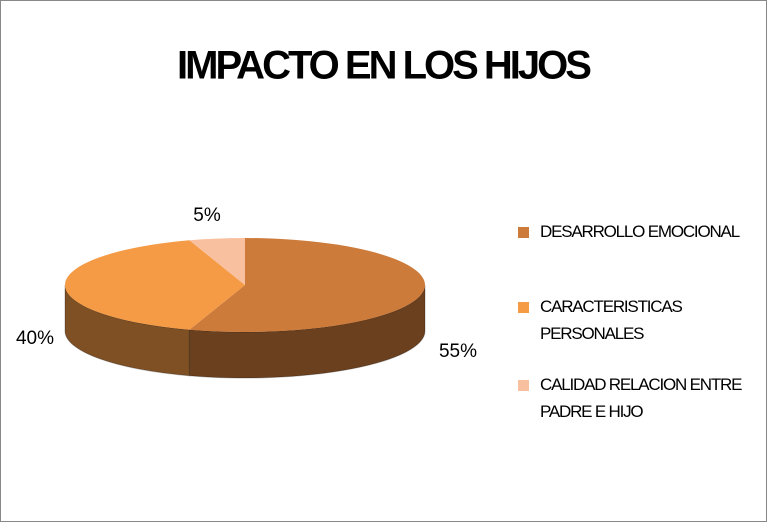 The image size is (767, 522). What do you see at coordinates (35, 338) in the screenshot?
I see `data-label: 40%` at bounding box center [35, 338].